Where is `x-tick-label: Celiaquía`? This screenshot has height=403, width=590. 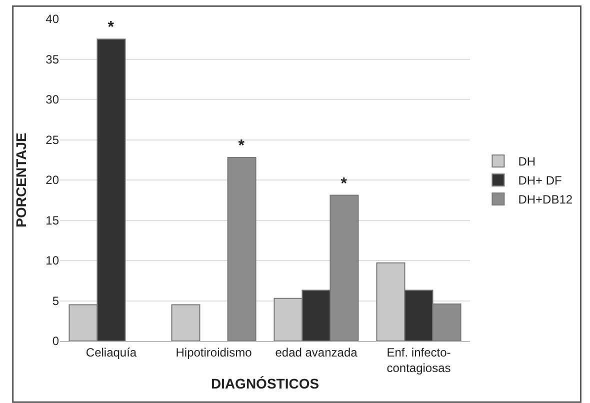 x-tick-label: Celiaquía is located at coordinates (111, 352).